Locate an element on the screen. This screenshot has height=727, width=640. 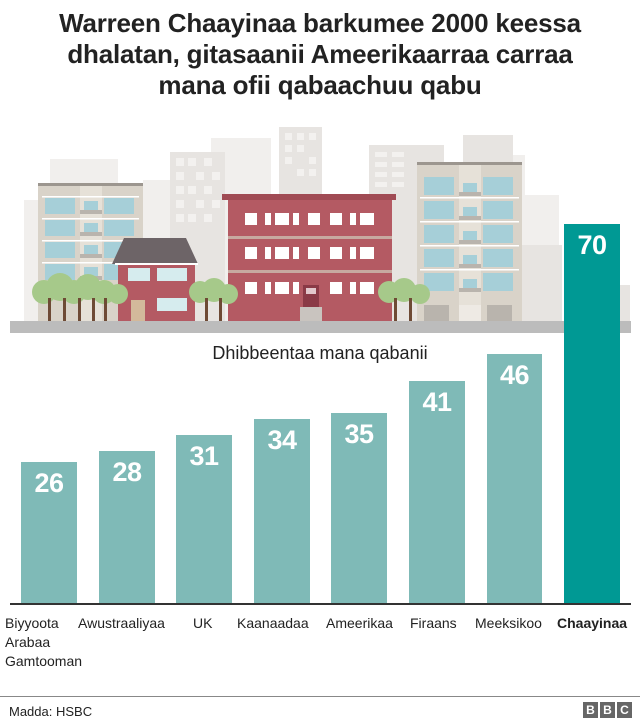
category-label-ameerikaa: Ameerikaa is located at coordinates (359, 623).